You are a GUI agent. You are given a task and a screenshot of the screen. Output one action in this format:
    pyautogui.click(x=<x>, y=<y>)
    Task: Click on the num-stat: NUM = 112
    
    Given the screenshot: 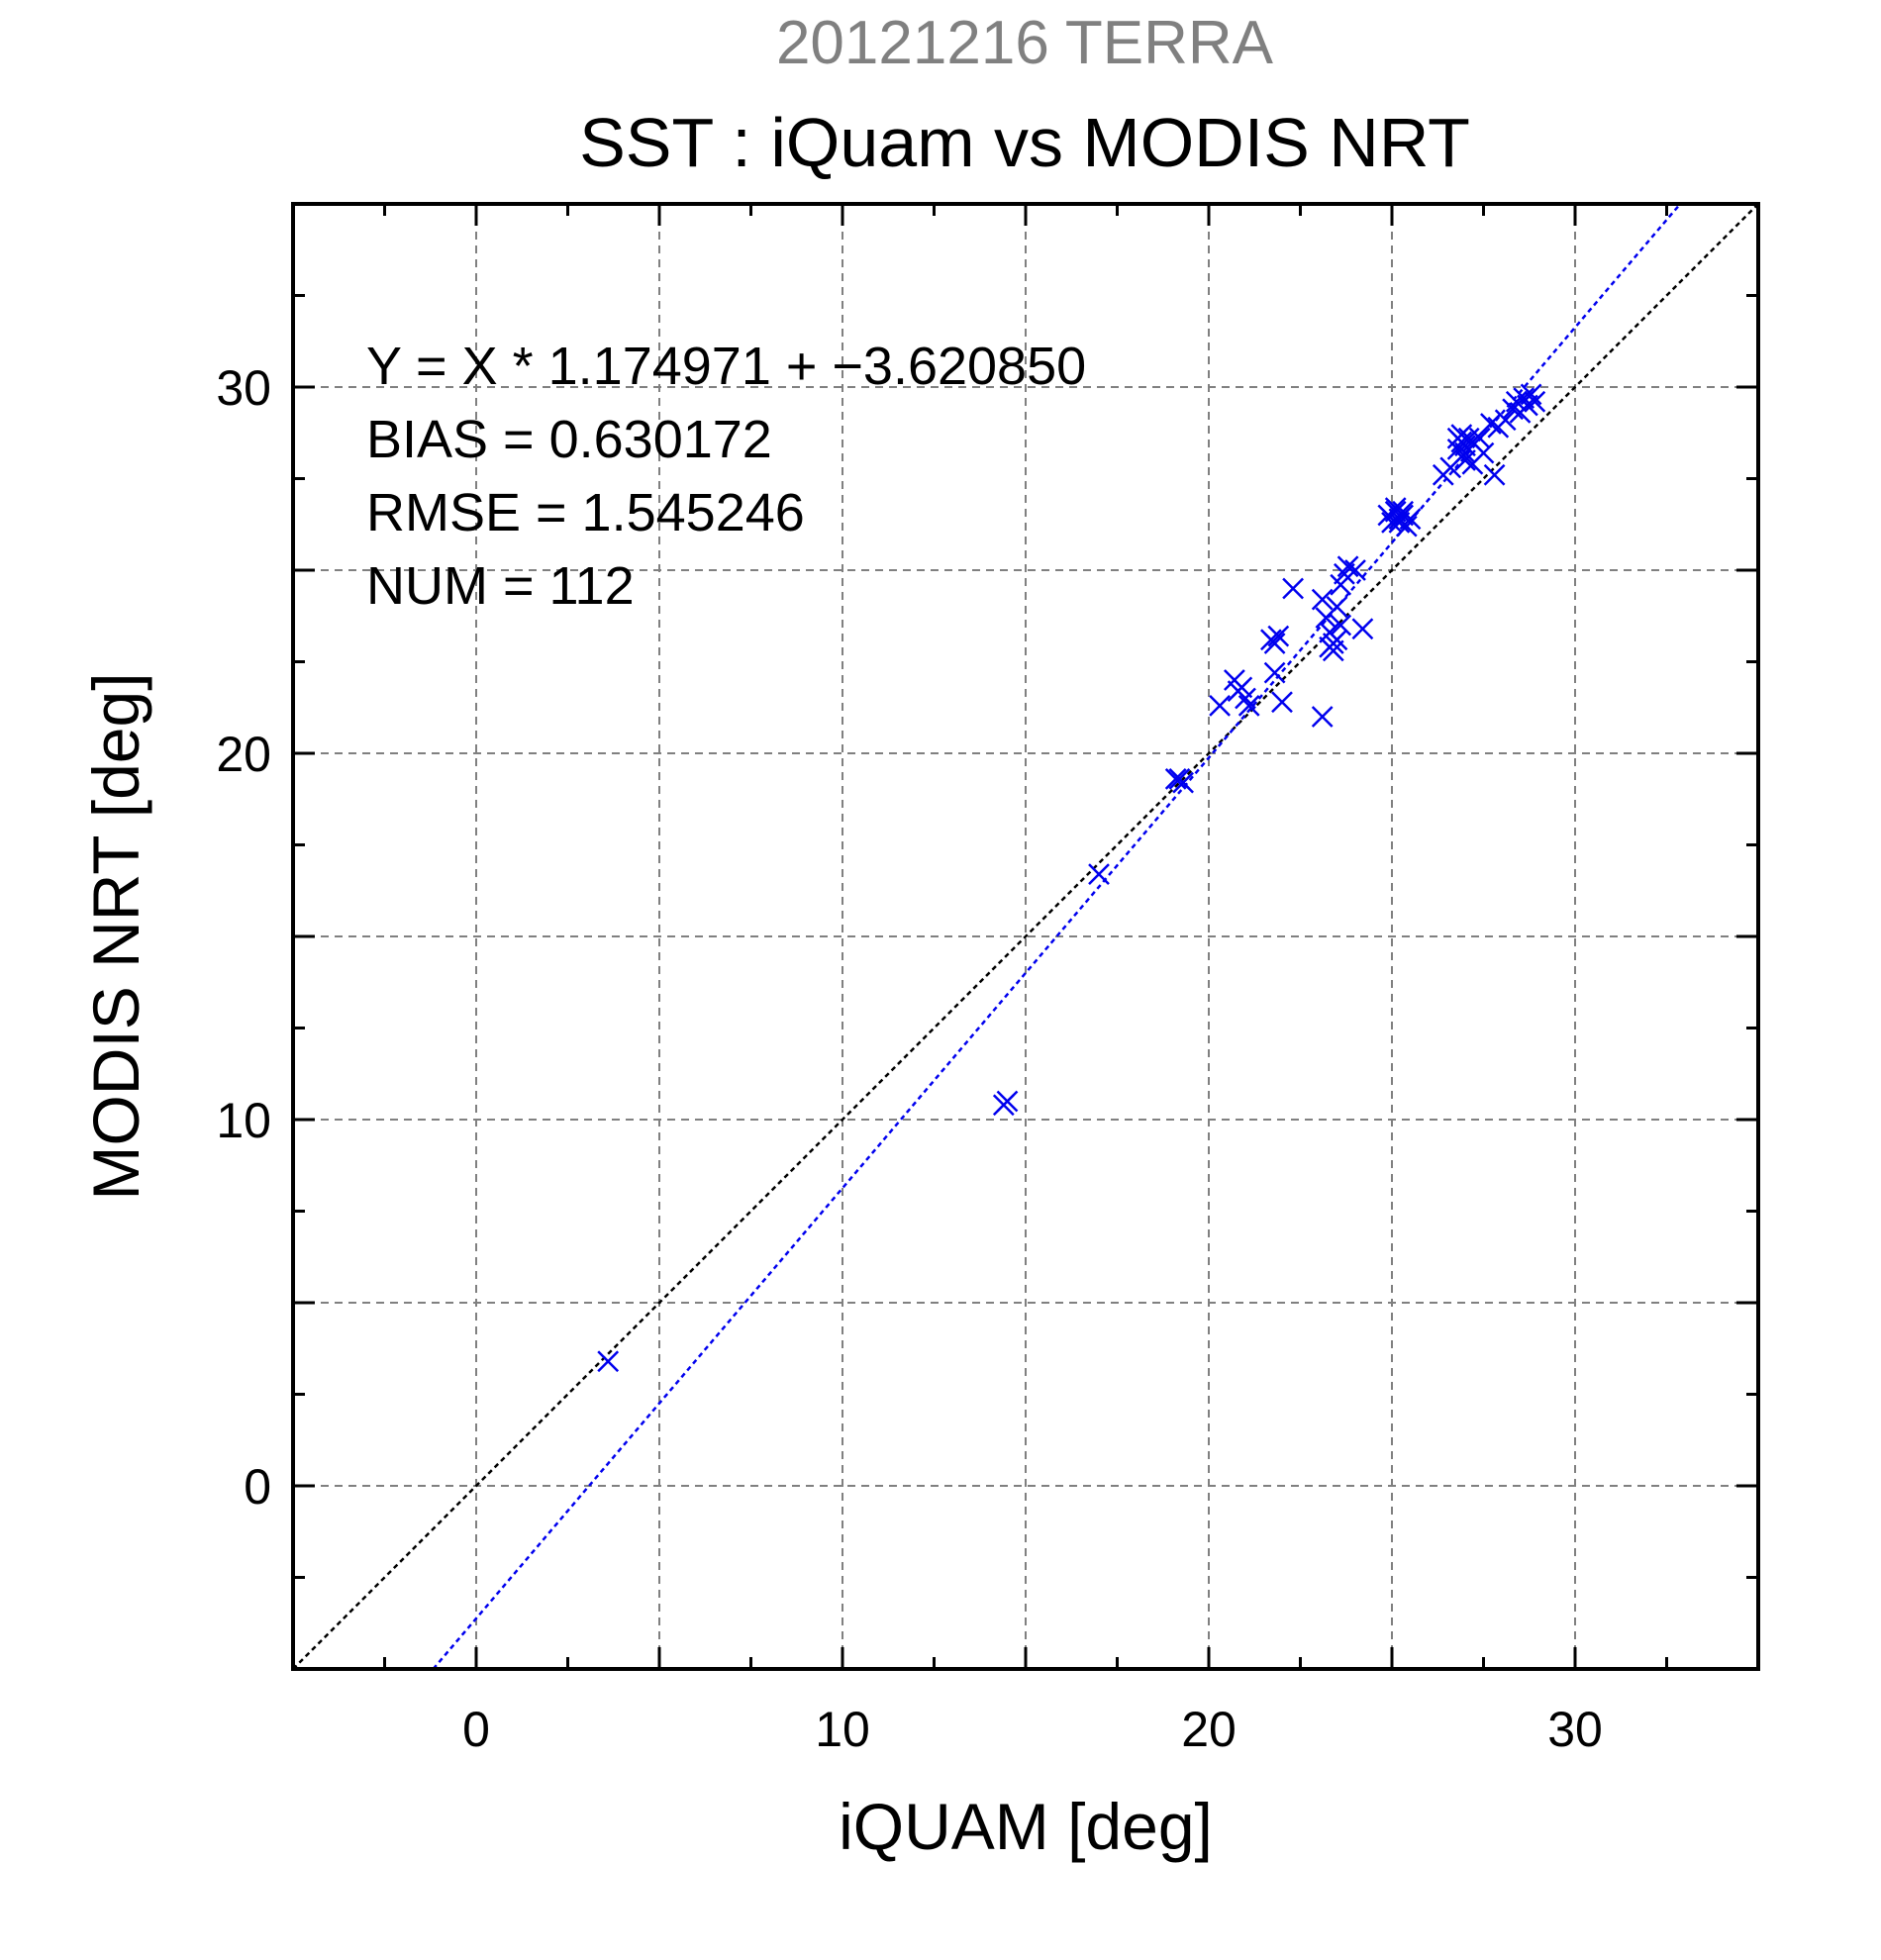 What is the action you would take?
    pyautogui.click(x=501, y=586)
    